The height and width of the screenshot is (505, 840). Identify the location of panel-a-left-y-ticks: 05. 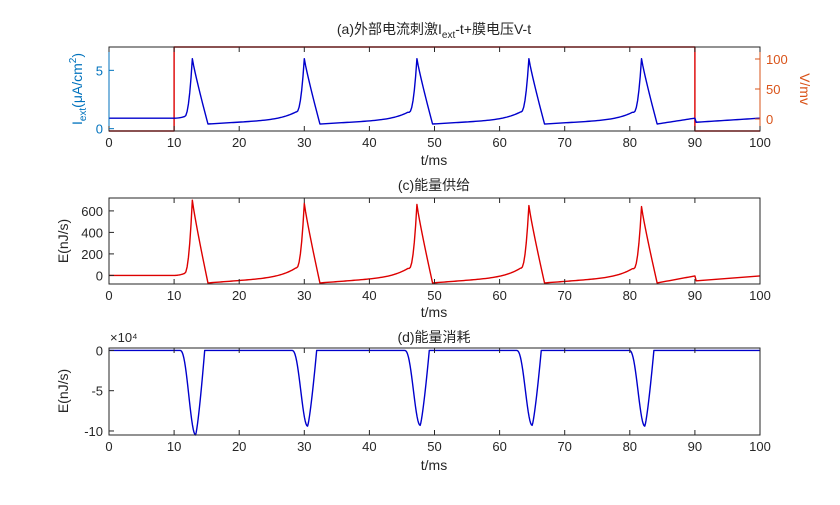
(105, 100).